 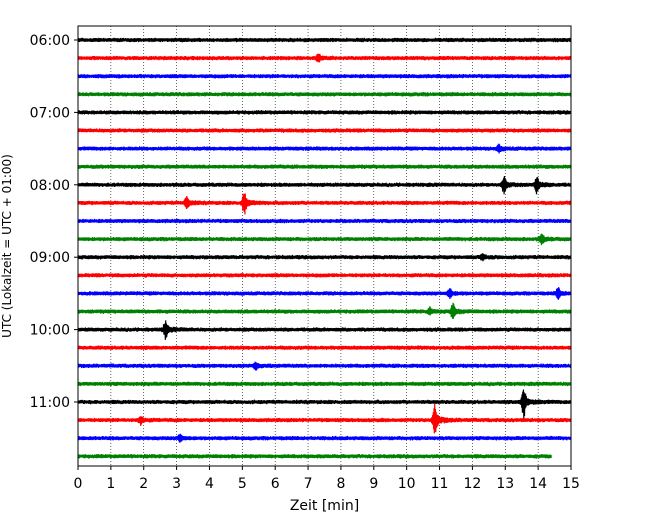 I want to click on x-tick-label: 6, so click(x=275, y=484).